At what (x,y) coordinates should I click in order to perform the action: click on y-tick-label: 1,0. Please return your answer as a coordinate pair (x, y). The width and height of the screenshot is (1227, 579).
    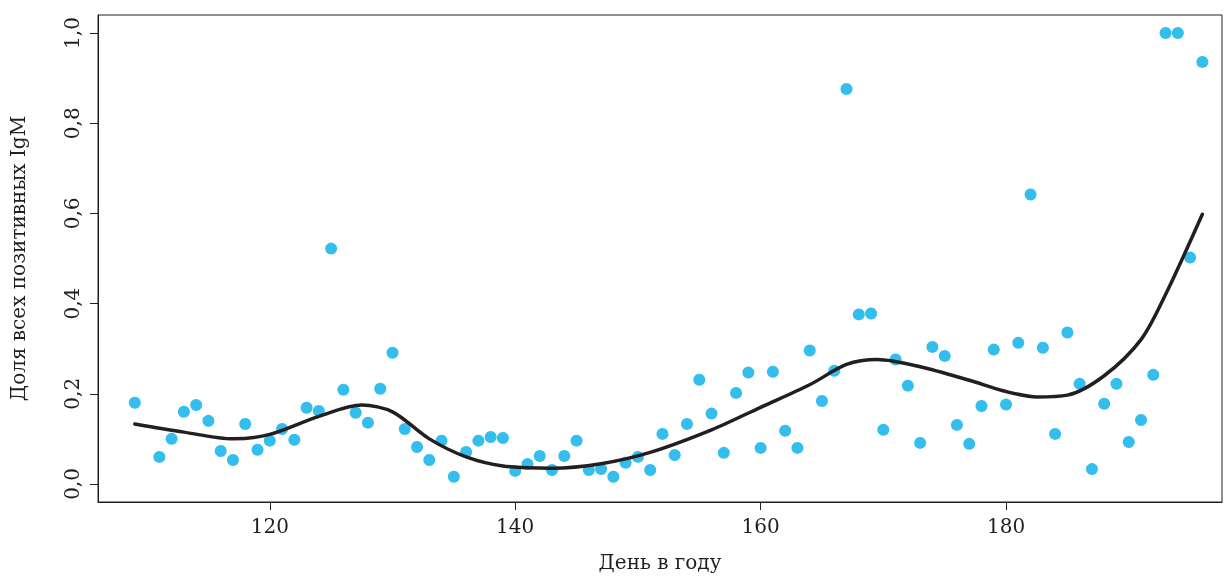
    Looking at the image, I should click on (72, 33).